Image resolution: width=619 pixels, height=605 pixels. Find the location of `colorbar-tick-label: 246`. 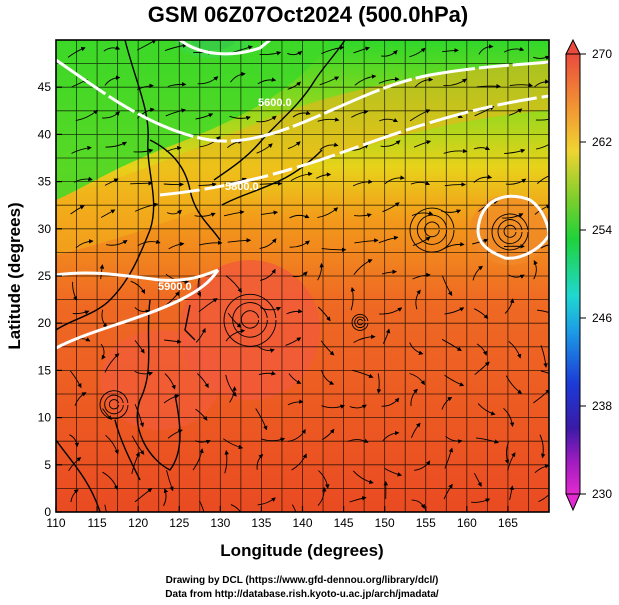

colorbar-tick-label: 246 is located at coordinates (602, 318).